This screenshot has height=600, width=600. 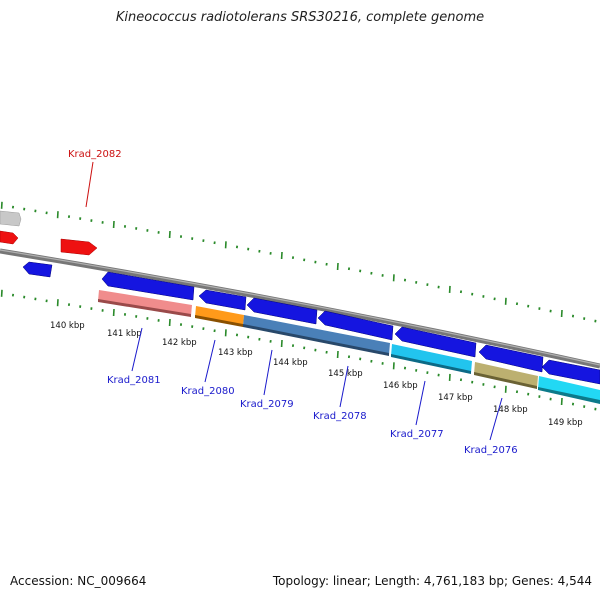 I want to click on gene-krad-2082, so click(x=79, y=247).